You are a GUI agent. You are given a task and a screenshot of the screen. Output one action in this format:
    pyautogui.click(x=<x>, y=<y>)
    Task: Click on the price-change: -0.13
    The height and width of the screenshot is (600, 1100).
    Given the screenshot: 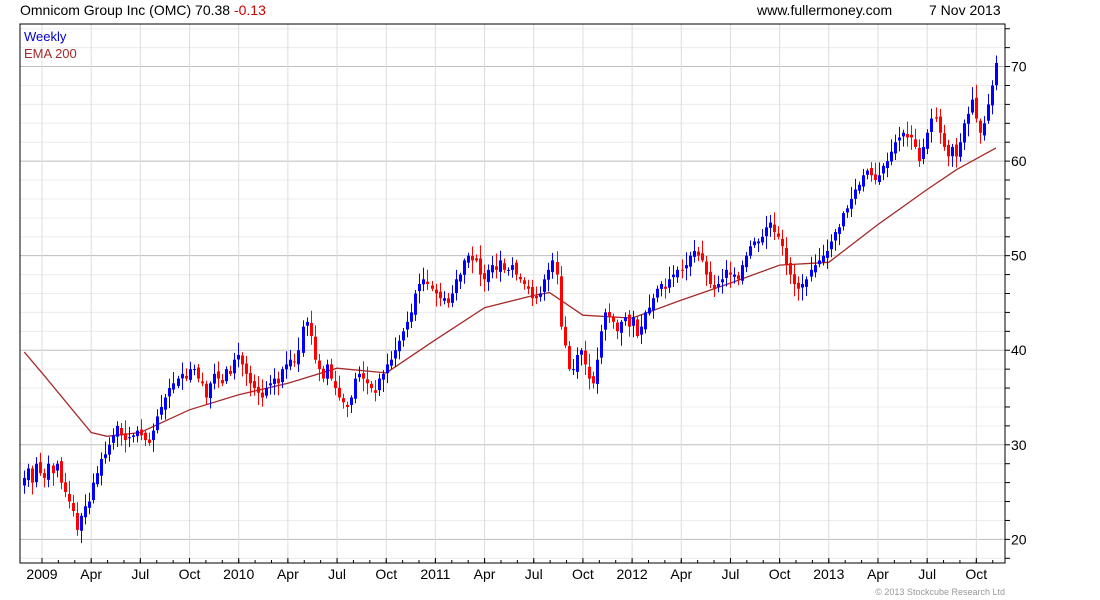 What is the action you would take?
    pyautogui.click(x=250, y=10)
    